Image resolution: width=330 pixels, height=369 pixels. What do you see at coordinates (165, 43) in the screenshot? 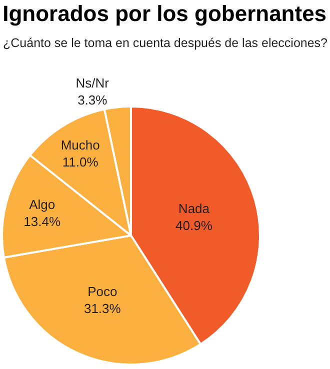
I see `chart-subtitle: ¿Cuánto se le toma en cuenta después de las elecciones?` at bounding box center [165, 43].